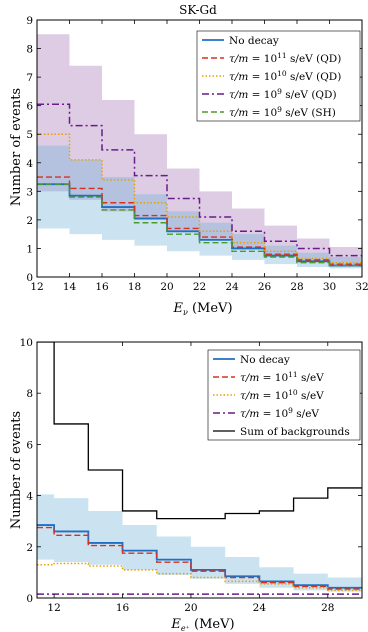  I want to click on top-x-tick-label: 24, so click(232, 287).